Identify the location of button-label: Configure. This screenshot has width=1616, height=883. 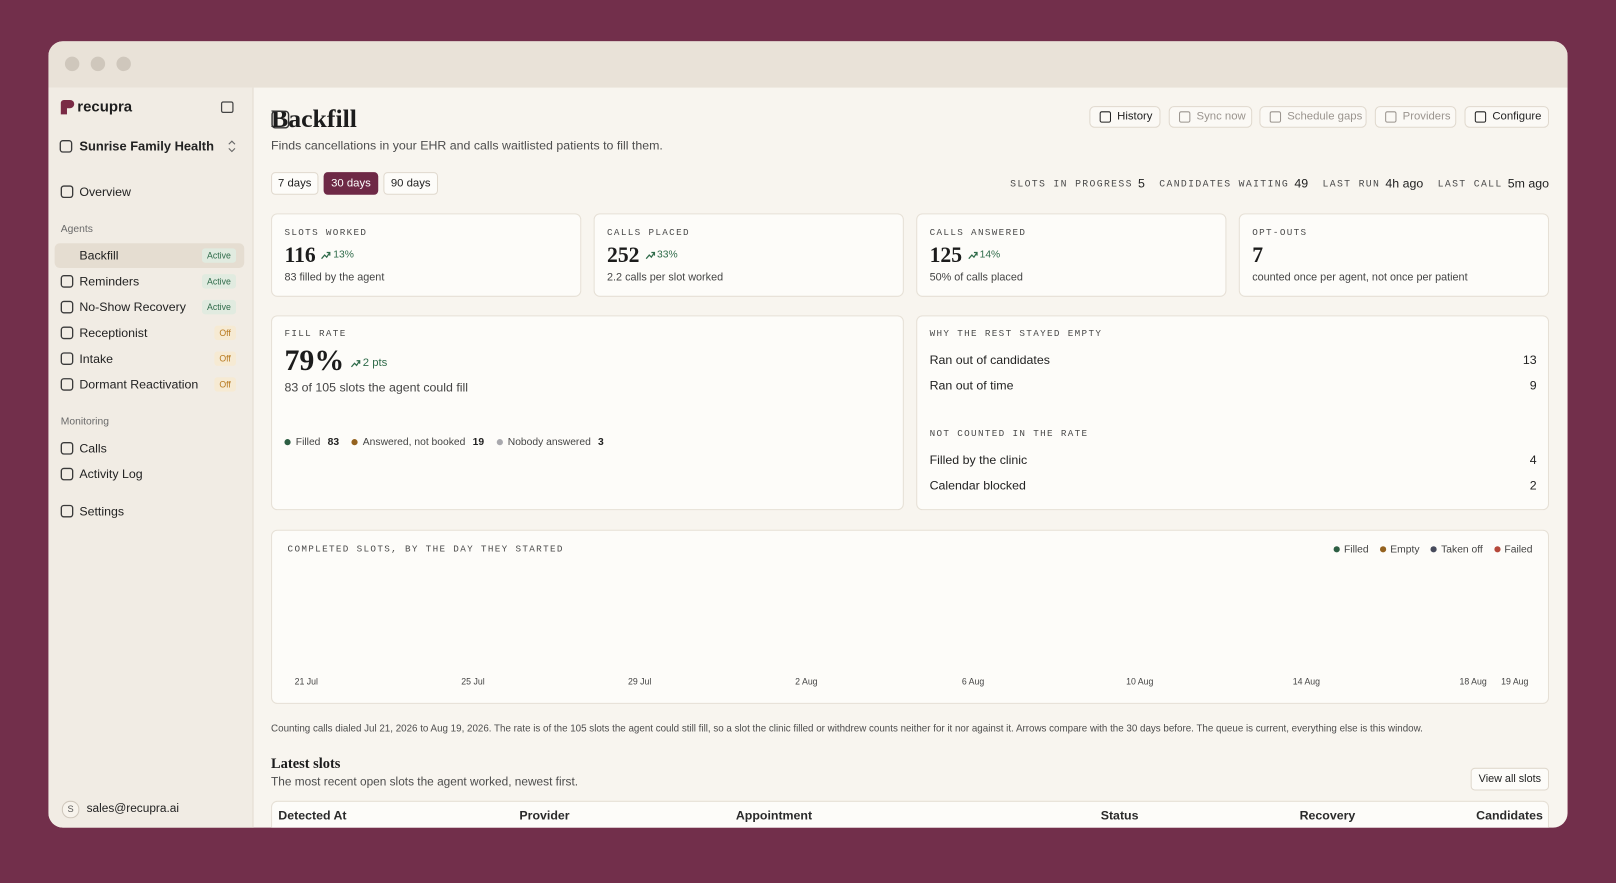
(1517, 116).